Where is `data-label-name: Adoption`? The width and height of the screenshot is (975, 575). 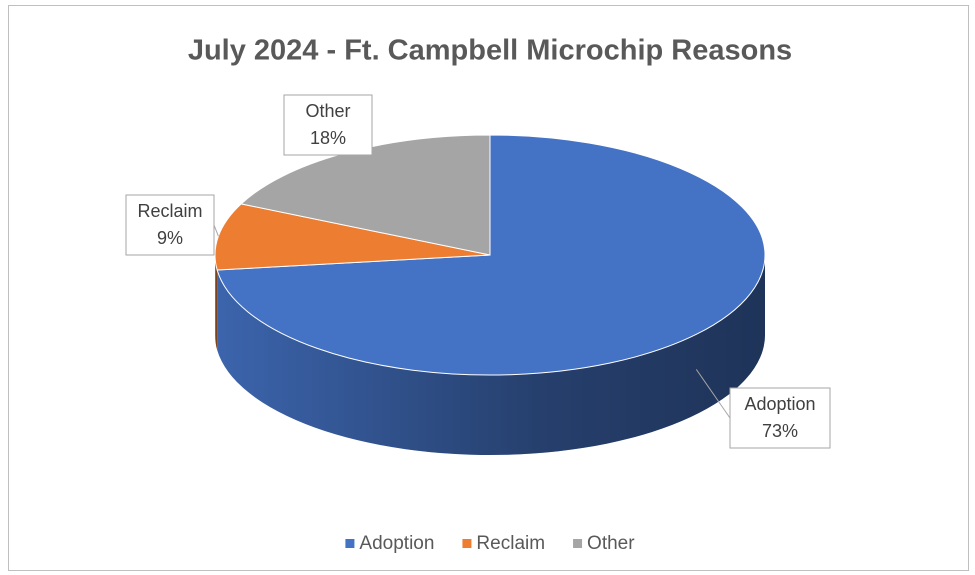 data-label-name: Adoption is located at coordinates (779, 404).